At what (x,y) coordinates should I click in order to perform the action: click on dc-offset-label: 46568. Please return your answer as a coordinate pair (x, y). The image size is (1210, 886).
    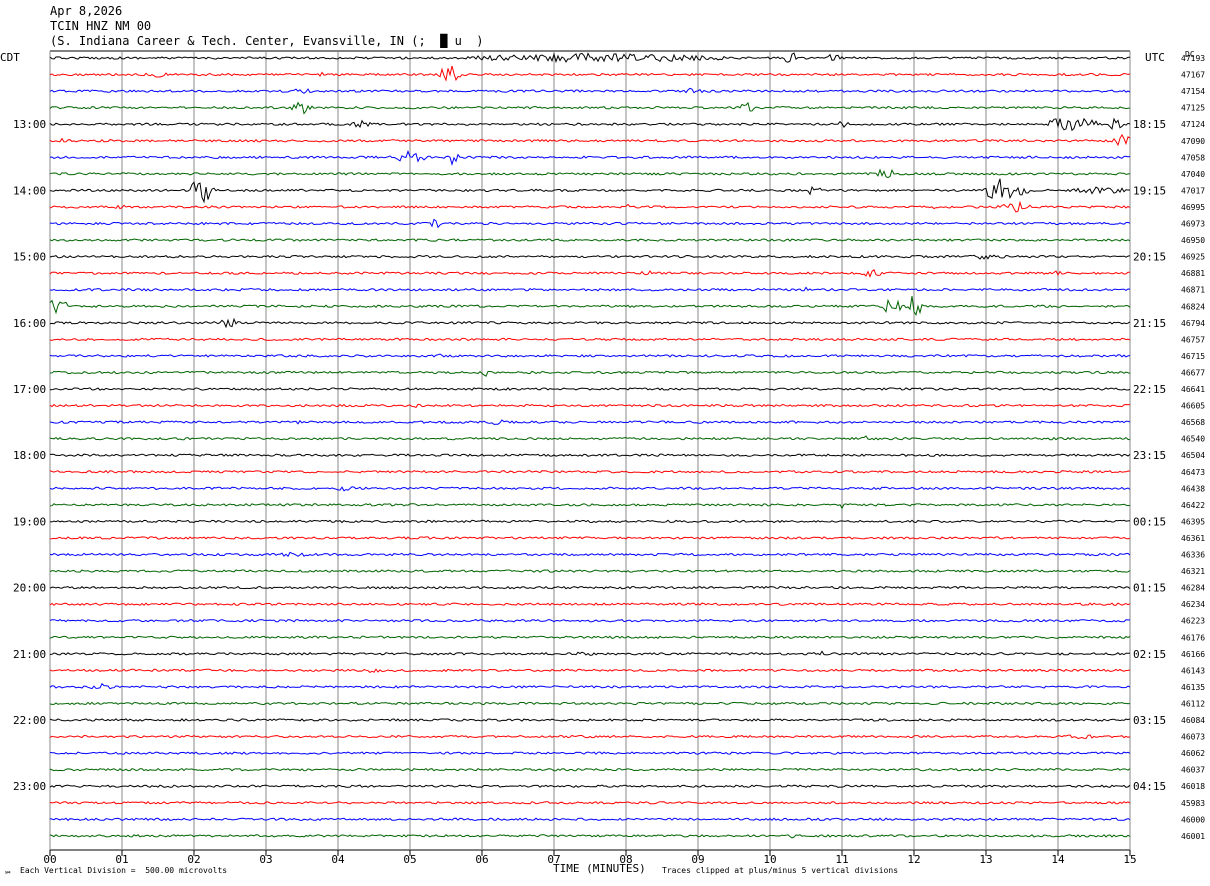
    Looking at the image, I should click on (1193, 422).